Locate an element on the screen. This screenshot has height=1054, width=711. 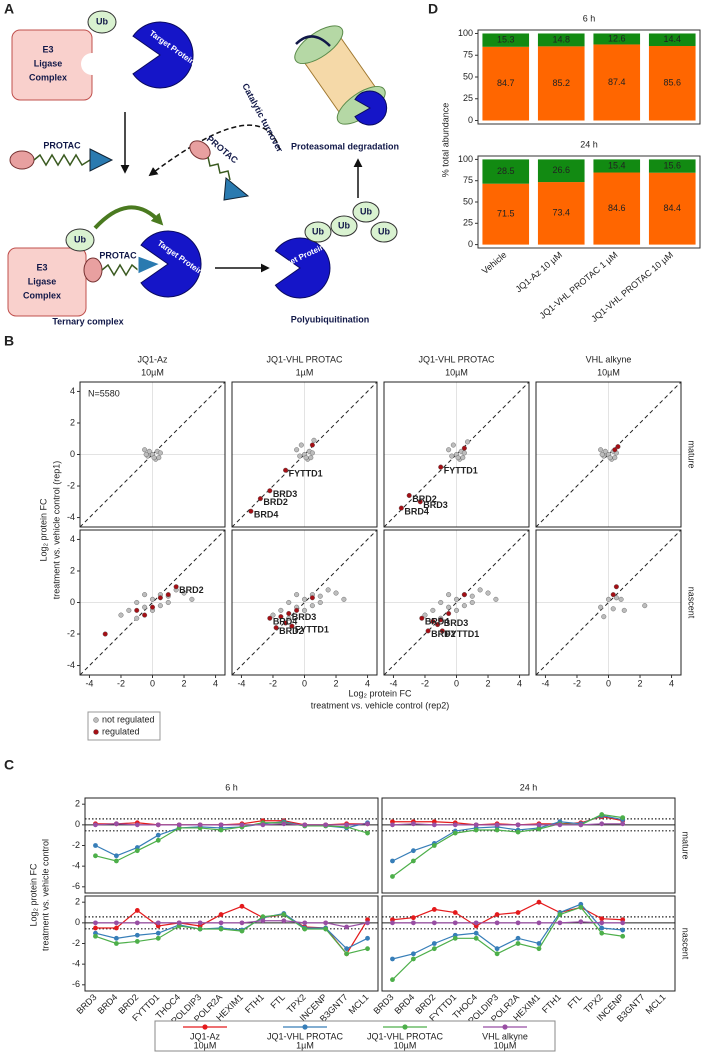
turnover-arrow is located at coordinates (214, 150).